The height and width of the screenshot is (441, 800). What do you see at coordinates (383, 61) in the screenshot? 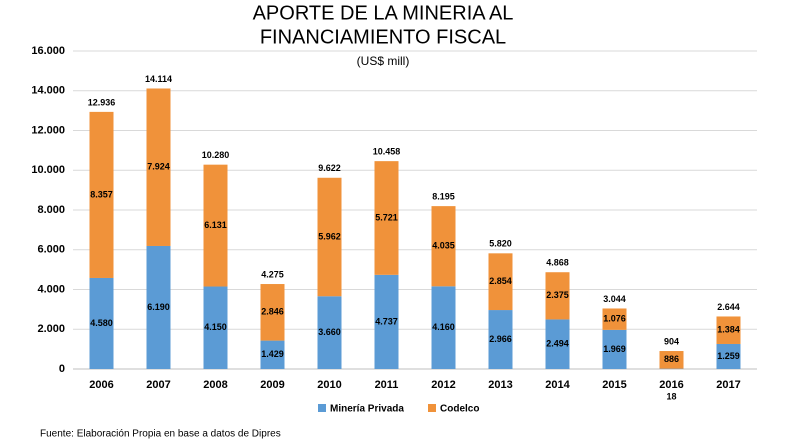
I see `chart-subtitle: (US$ mill)` at bounding box center [383, 61].